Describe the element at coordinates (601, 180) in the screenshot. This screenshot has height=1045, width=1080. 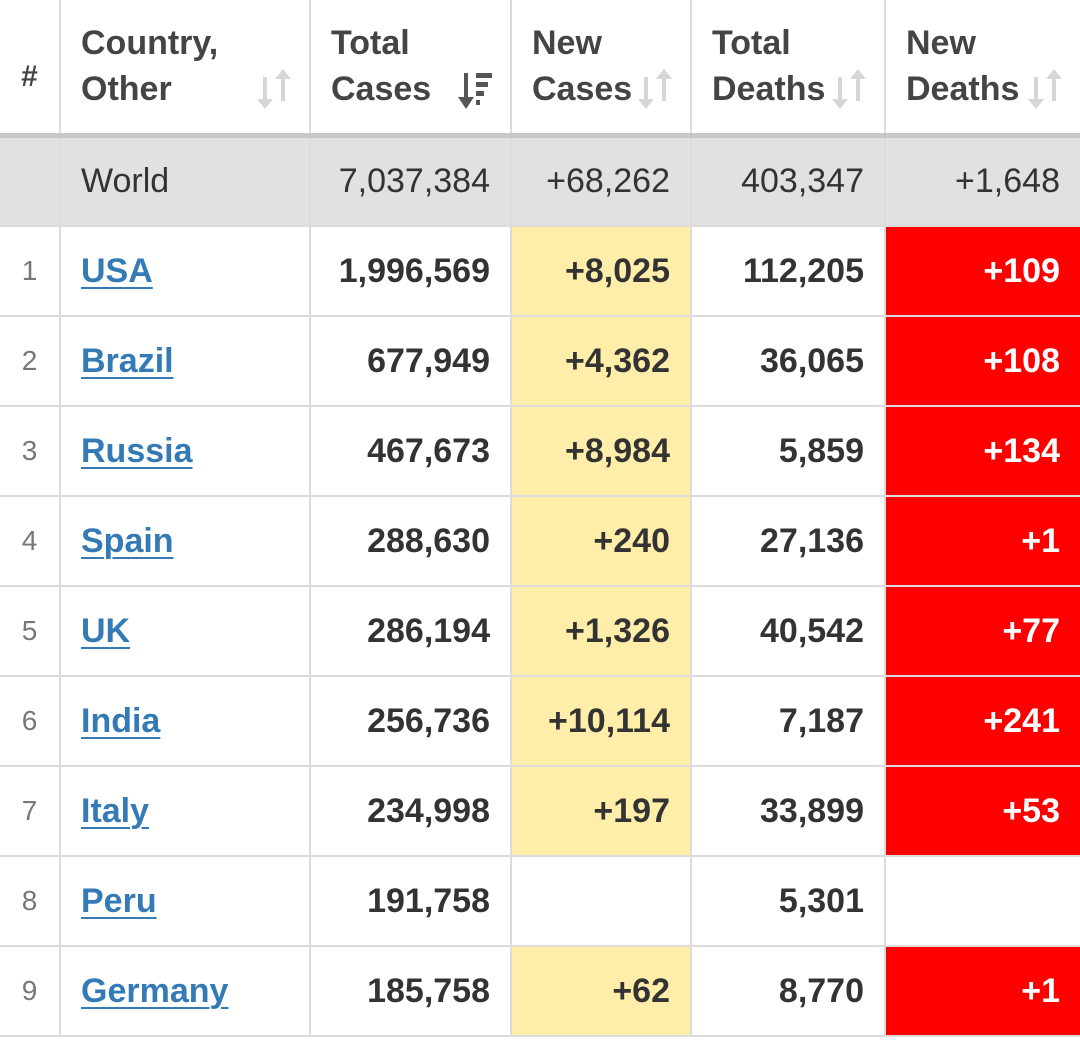
I see `world-new-cases: +68,262` at that location.